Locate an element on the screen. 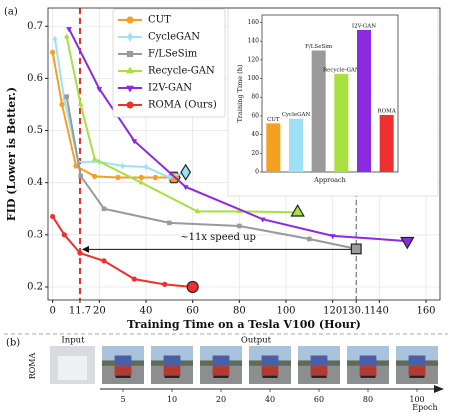  x-axis-label: Training Time on a Tesla V100 (Hour) is located at coordinates (244, 324).